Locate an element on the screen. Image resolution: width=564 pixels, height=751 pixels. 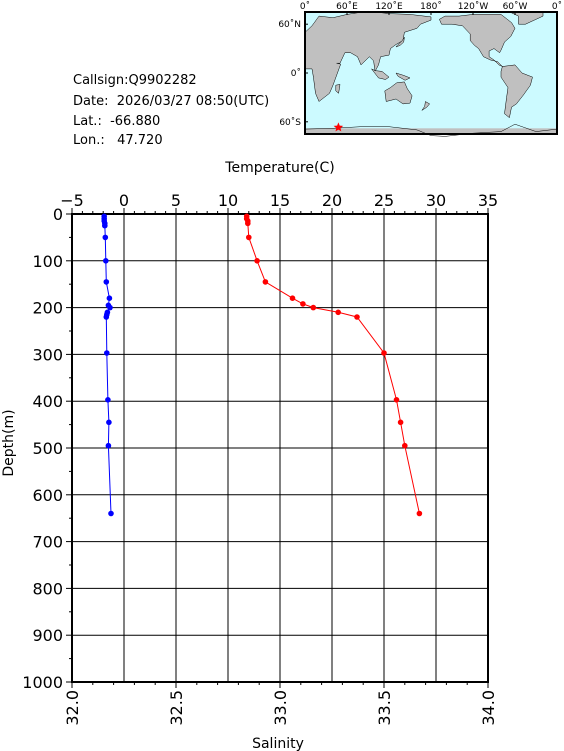
location-map: 0˚ 60˚E 120˚E 180˚ 120˚W 60˚W 0˚ 60˚N 0˚ 60˚S is located at coordinates (420, 69).